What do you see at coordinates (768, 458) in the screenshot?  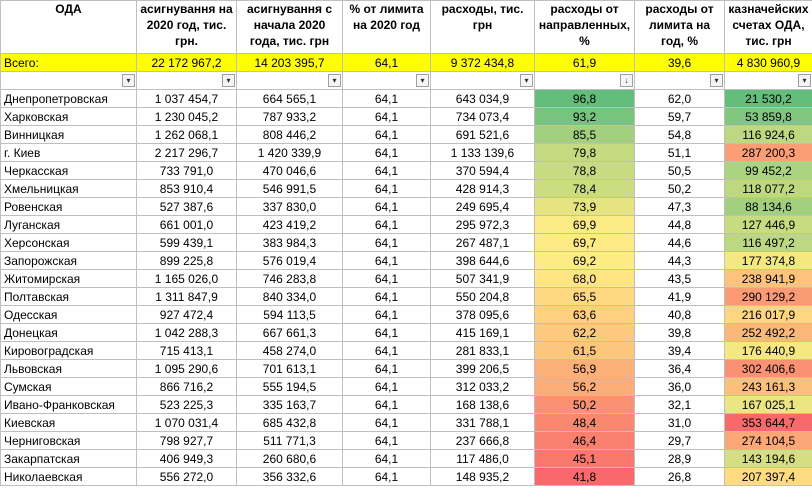 I see `treasury-accounts-cell: 143 194,6` at bounding box center [768, 458].